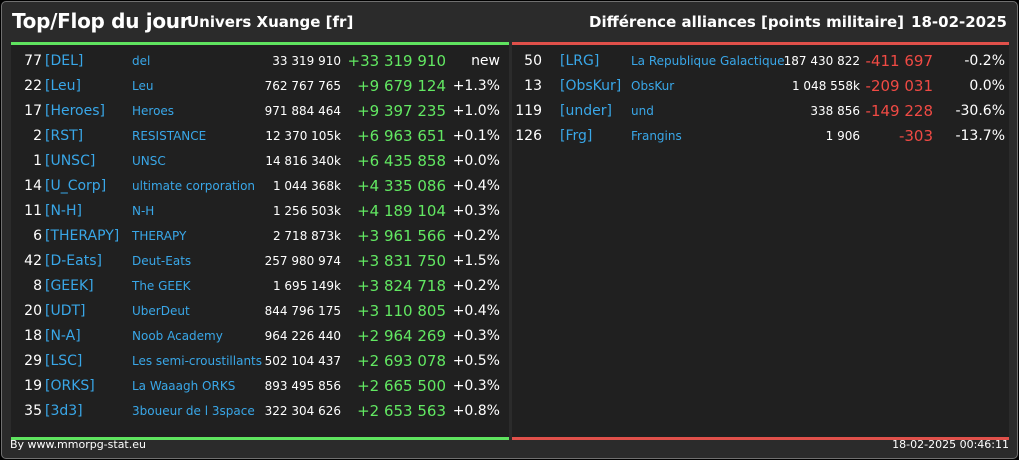 This screenshot has width=1019, height=460. I want to click on diff-cell: +9 679 124, so click(401, 86).